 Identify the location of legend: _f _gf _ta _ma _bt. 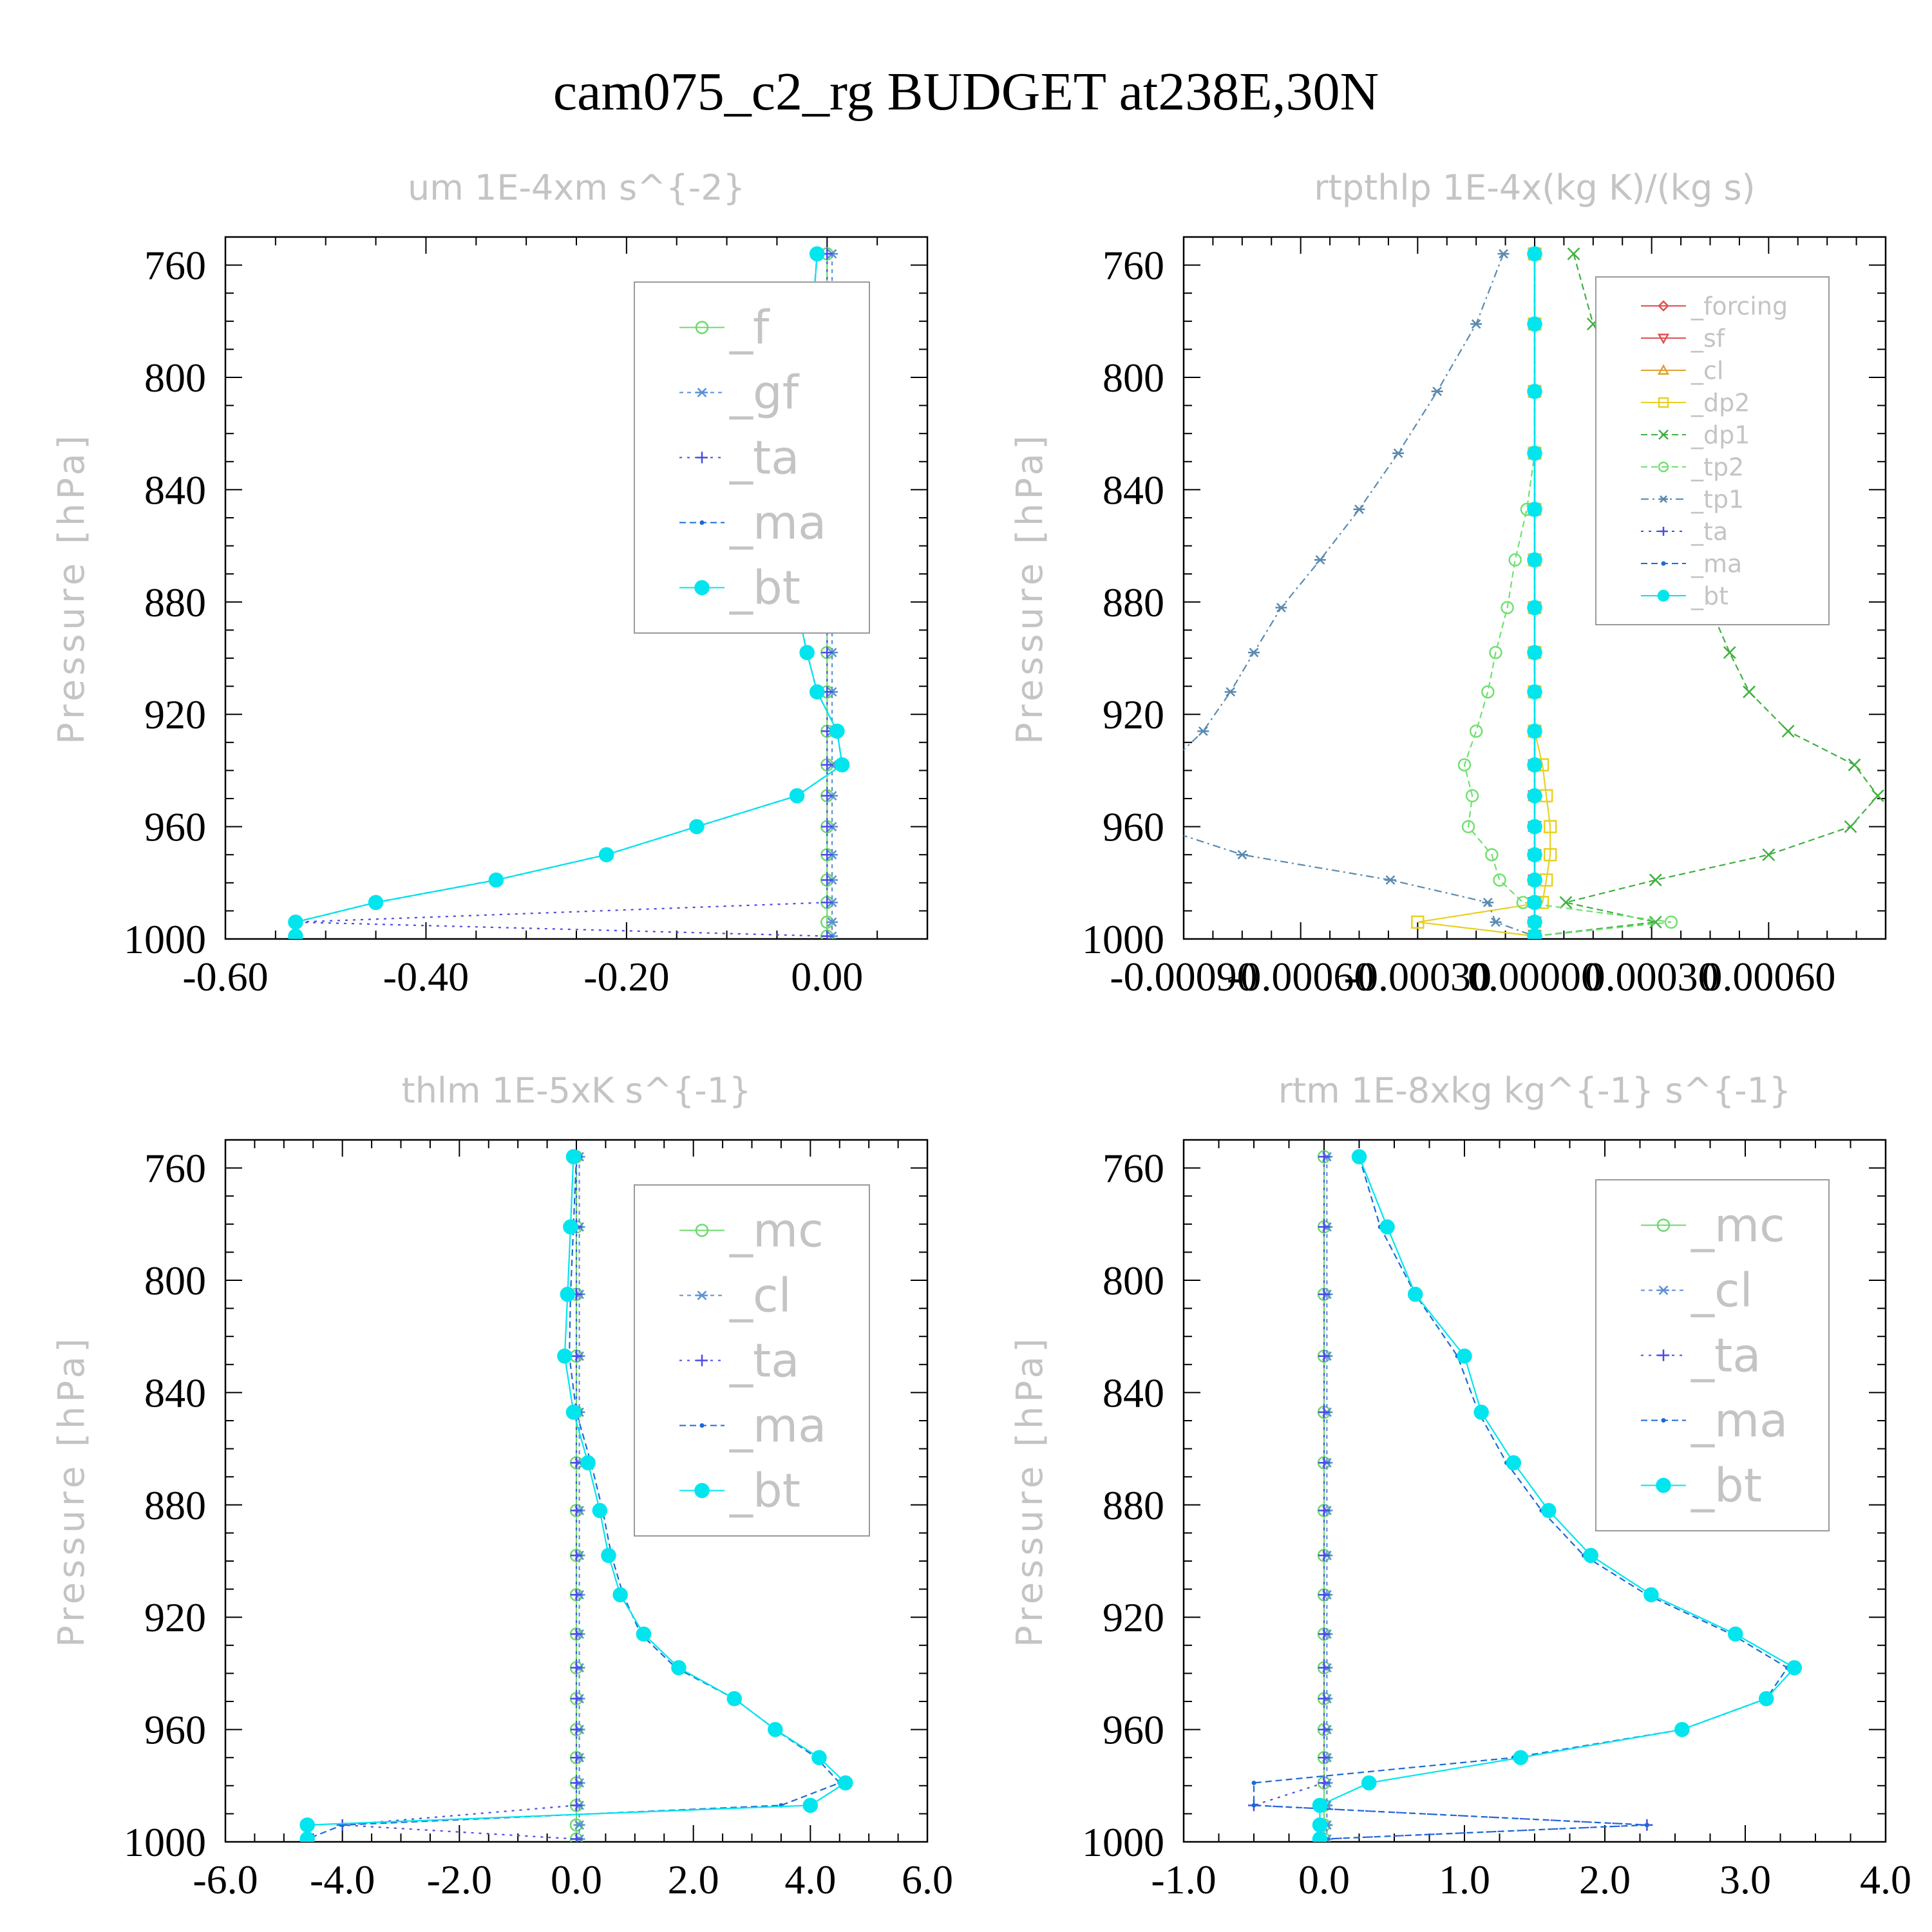
(752, 458).